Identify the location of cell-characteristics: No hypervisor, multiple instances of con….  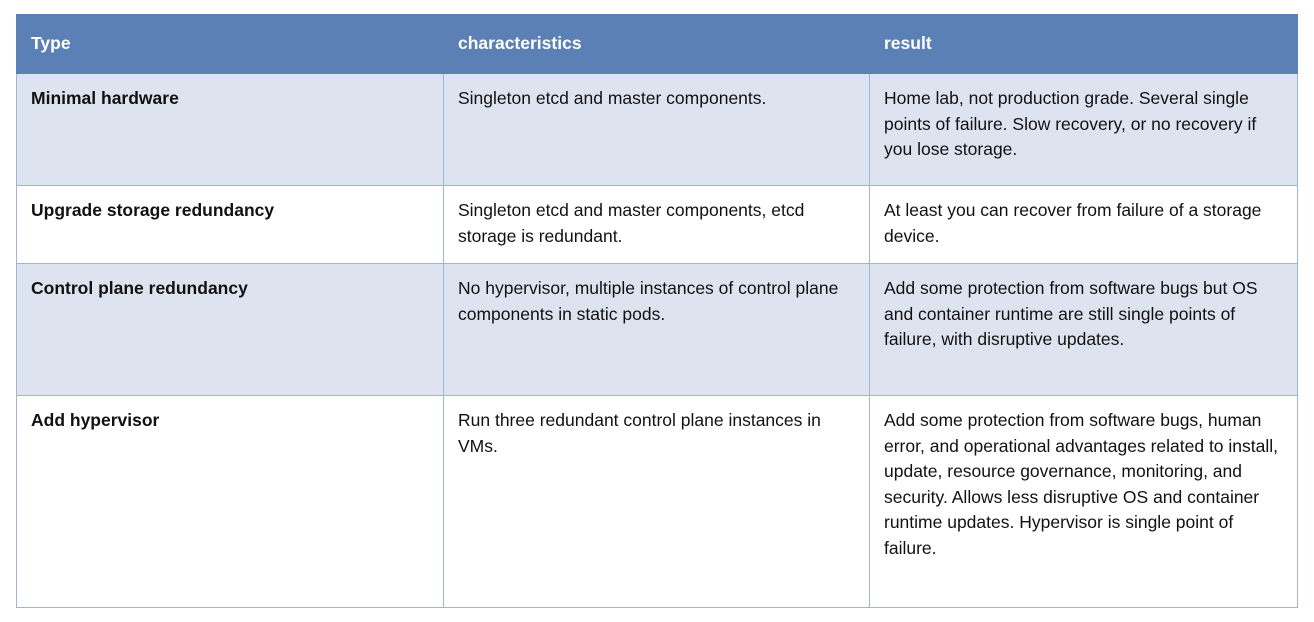
(656, 329).